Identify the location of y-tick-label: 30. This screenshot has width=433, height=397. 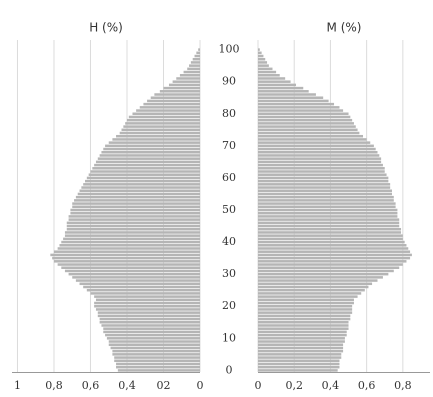
(229, 273).